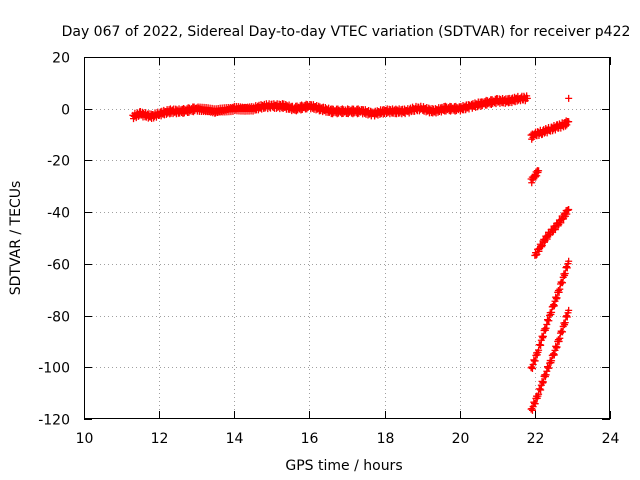 Image resolution: width=640 pixels, height=480 pixels. I want to click on y-axis-label: SDTVAR / TECUs, so click(16, 238).